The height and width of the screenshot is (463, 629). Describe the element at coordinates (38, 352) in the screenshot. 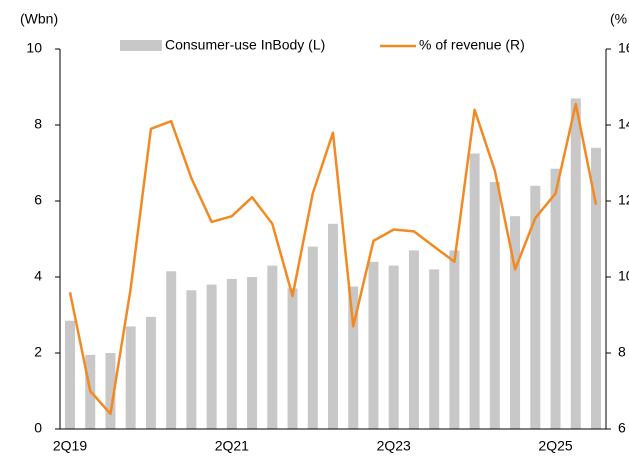

I see `y-tick-label: 2` at that location.